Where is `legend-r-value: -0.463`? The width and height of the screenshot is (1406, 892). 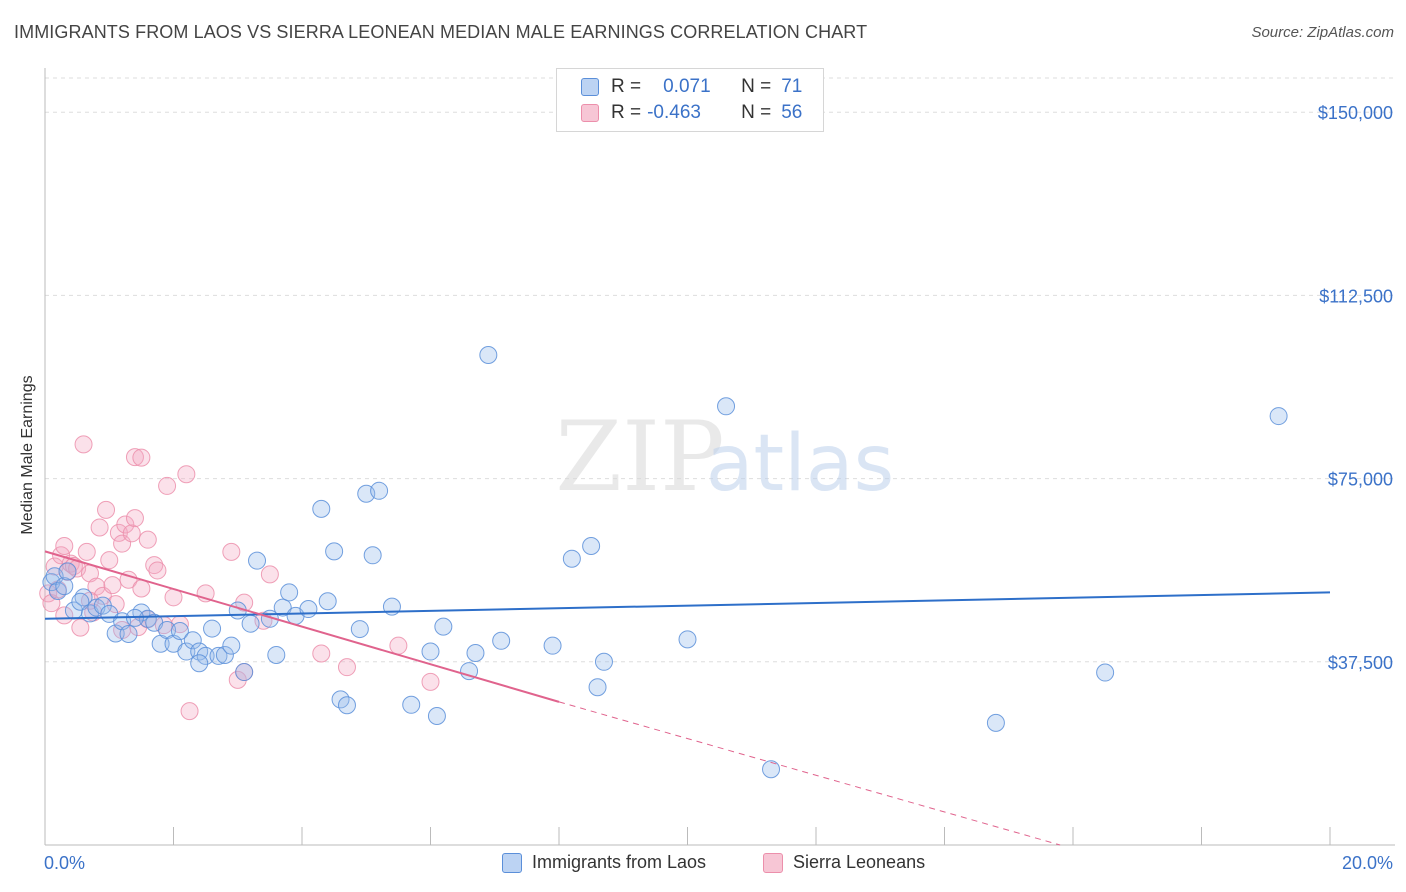 legend-r-value: -0.463 is located at coordinates (674, 112).